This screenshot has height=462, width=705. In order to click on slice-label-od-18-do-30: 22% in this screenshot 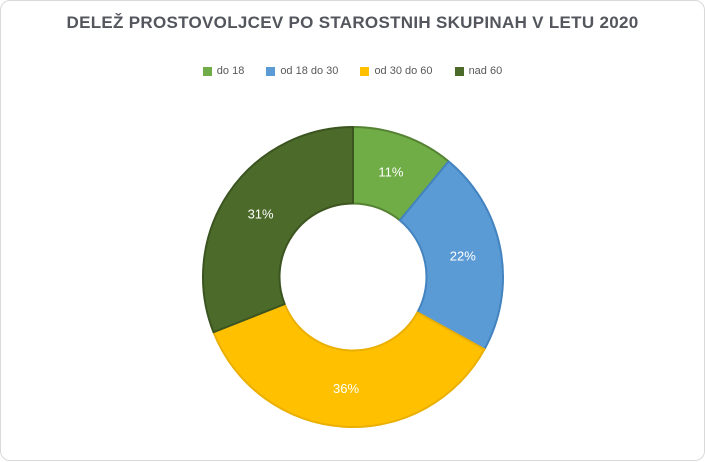, I will do `click(463, 256)`.